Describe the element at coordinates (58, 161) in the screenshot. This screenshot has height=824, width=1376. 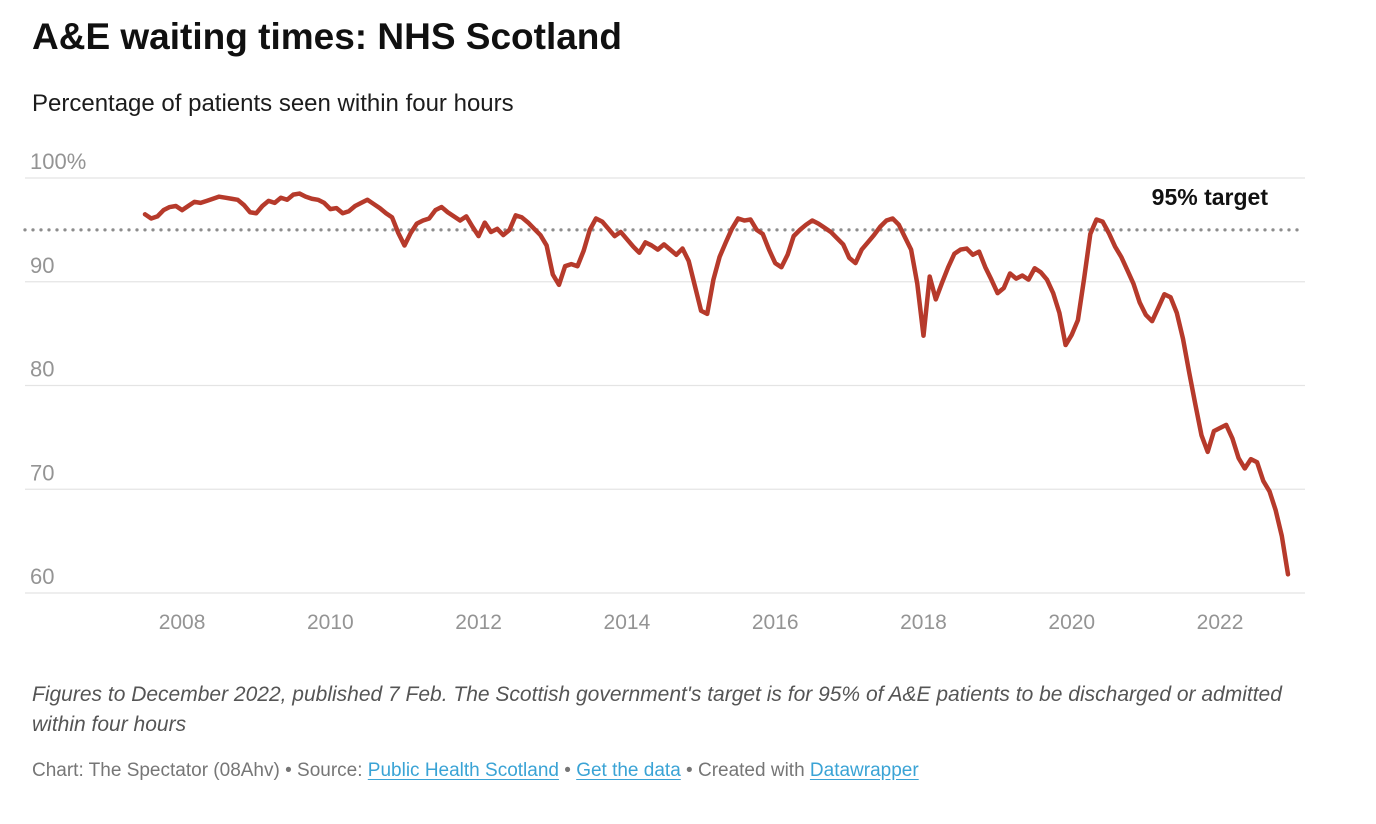
I see `y-tick-label-100: 100%` at that location.